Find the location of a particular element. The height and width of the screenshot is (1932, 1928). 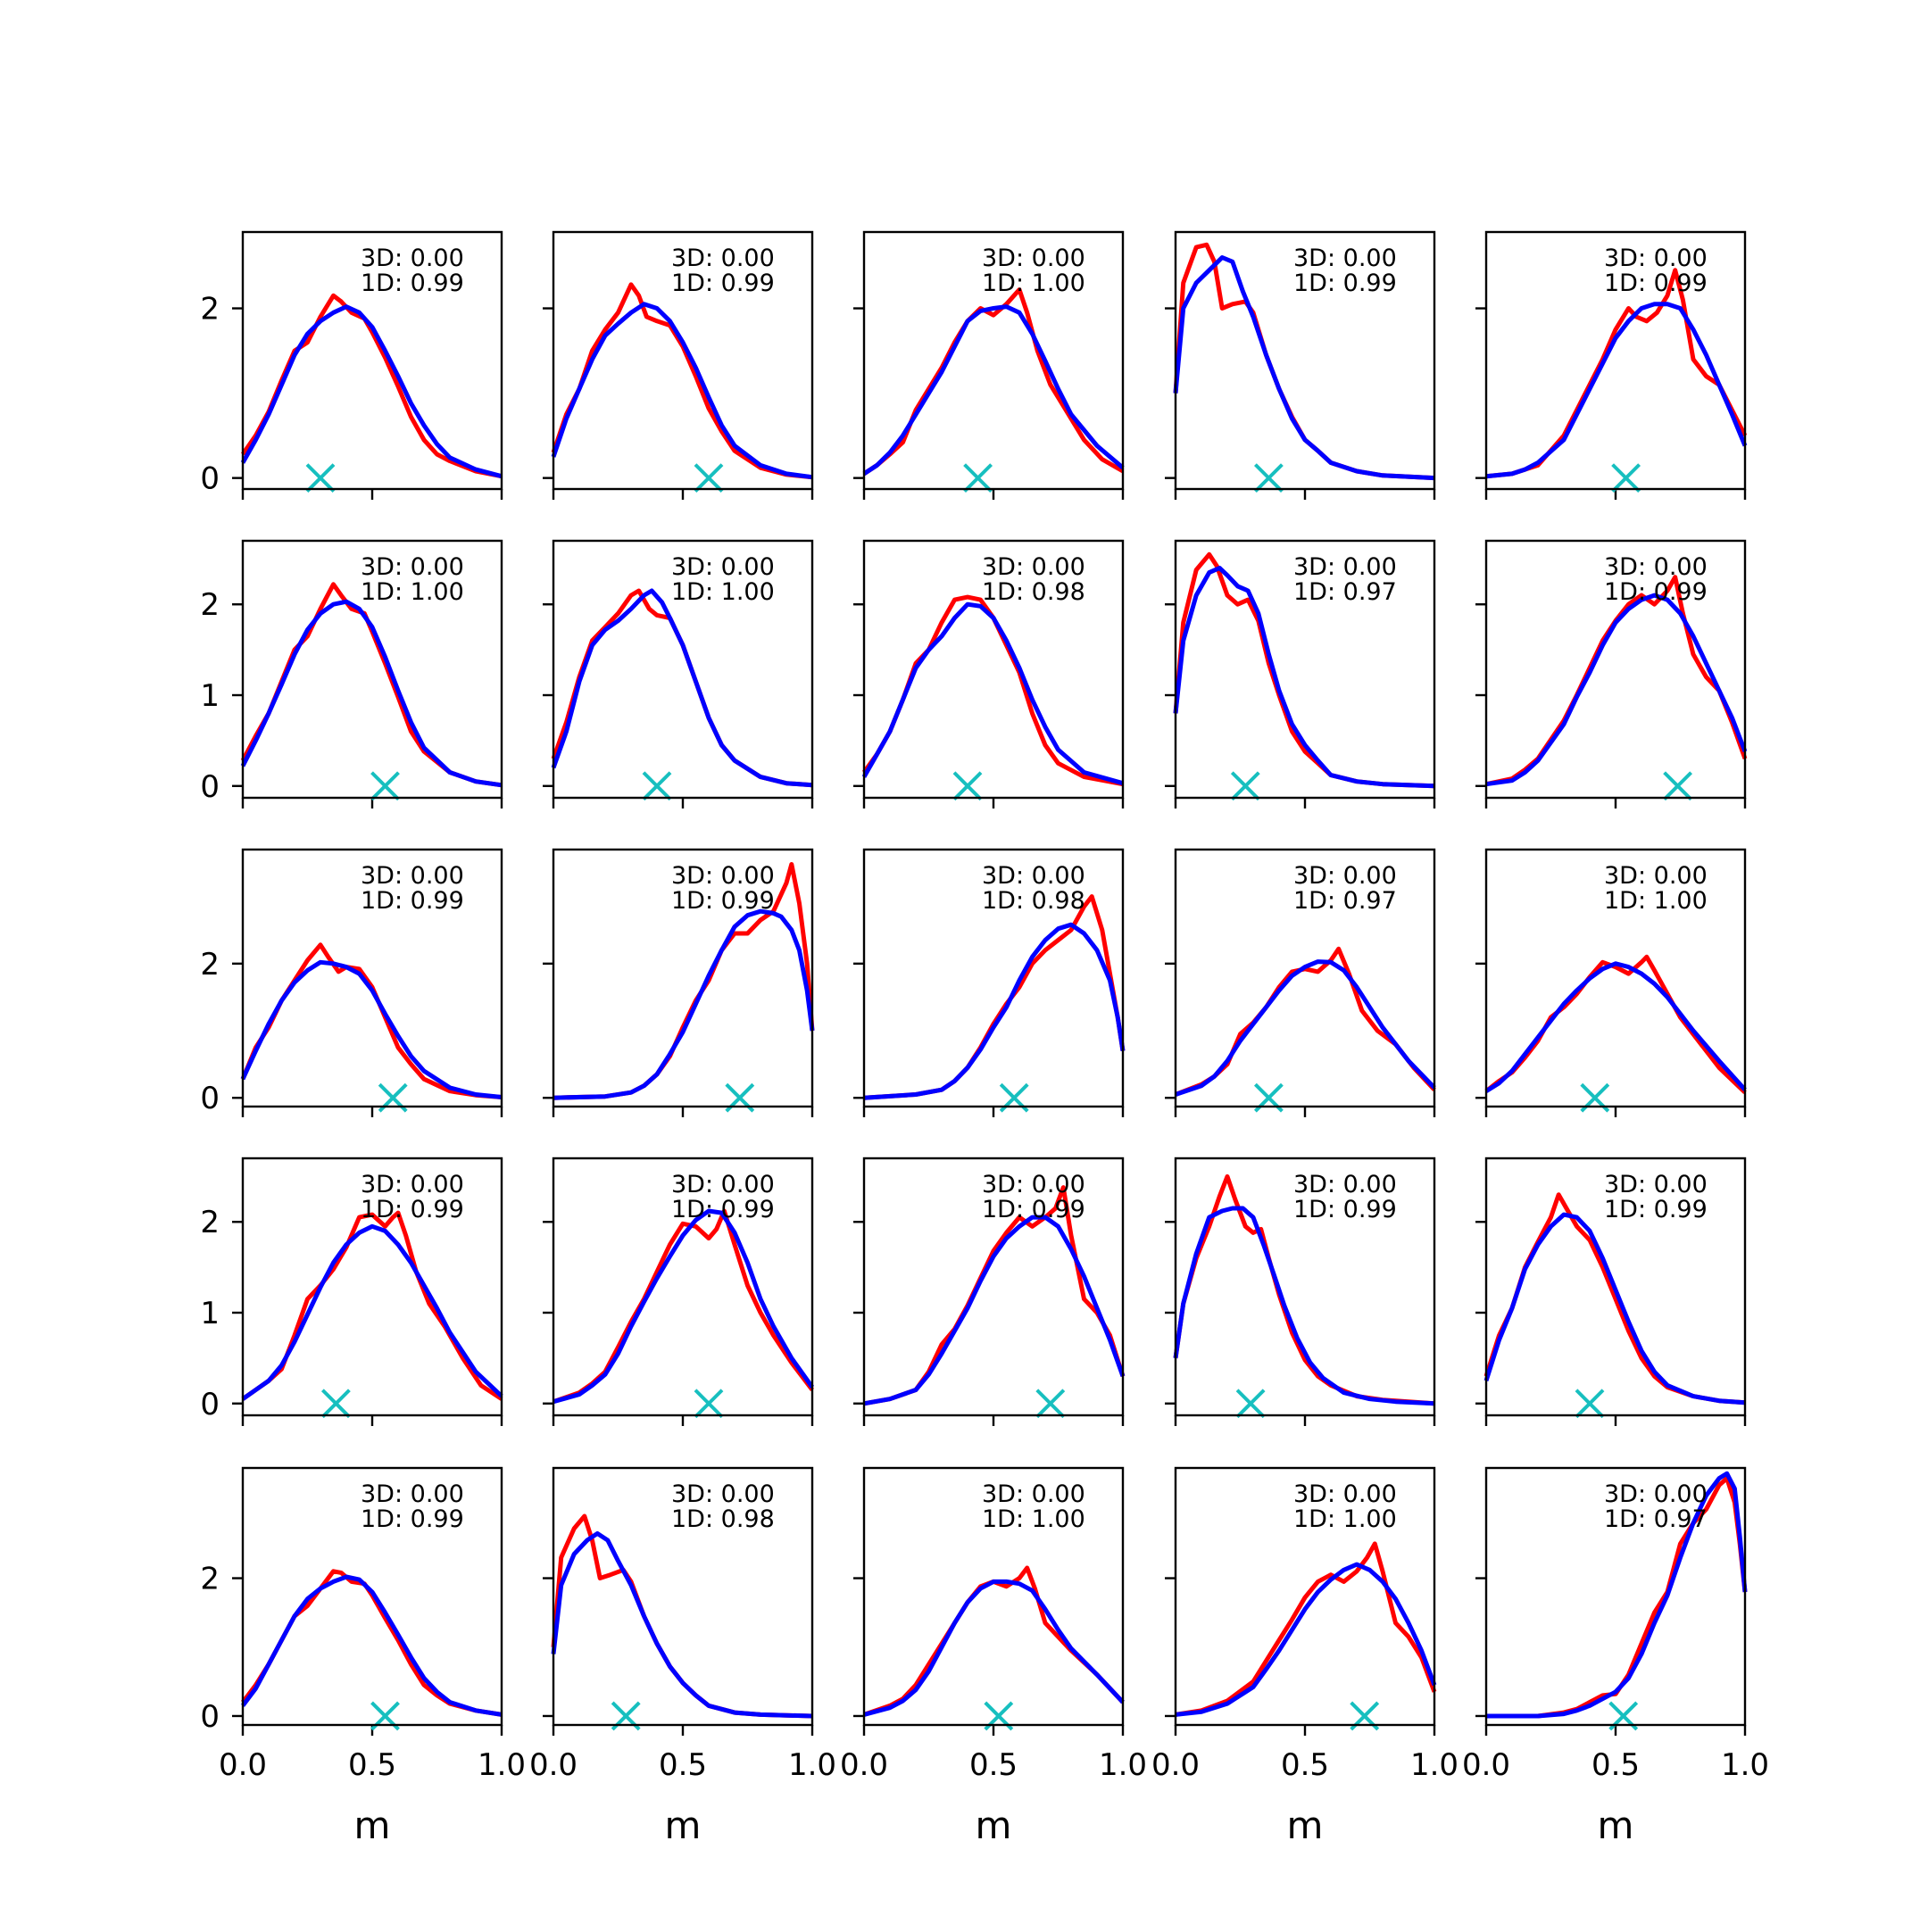

annotation-1d: 1D: 1.00 is located at coordinates (1033, 283).